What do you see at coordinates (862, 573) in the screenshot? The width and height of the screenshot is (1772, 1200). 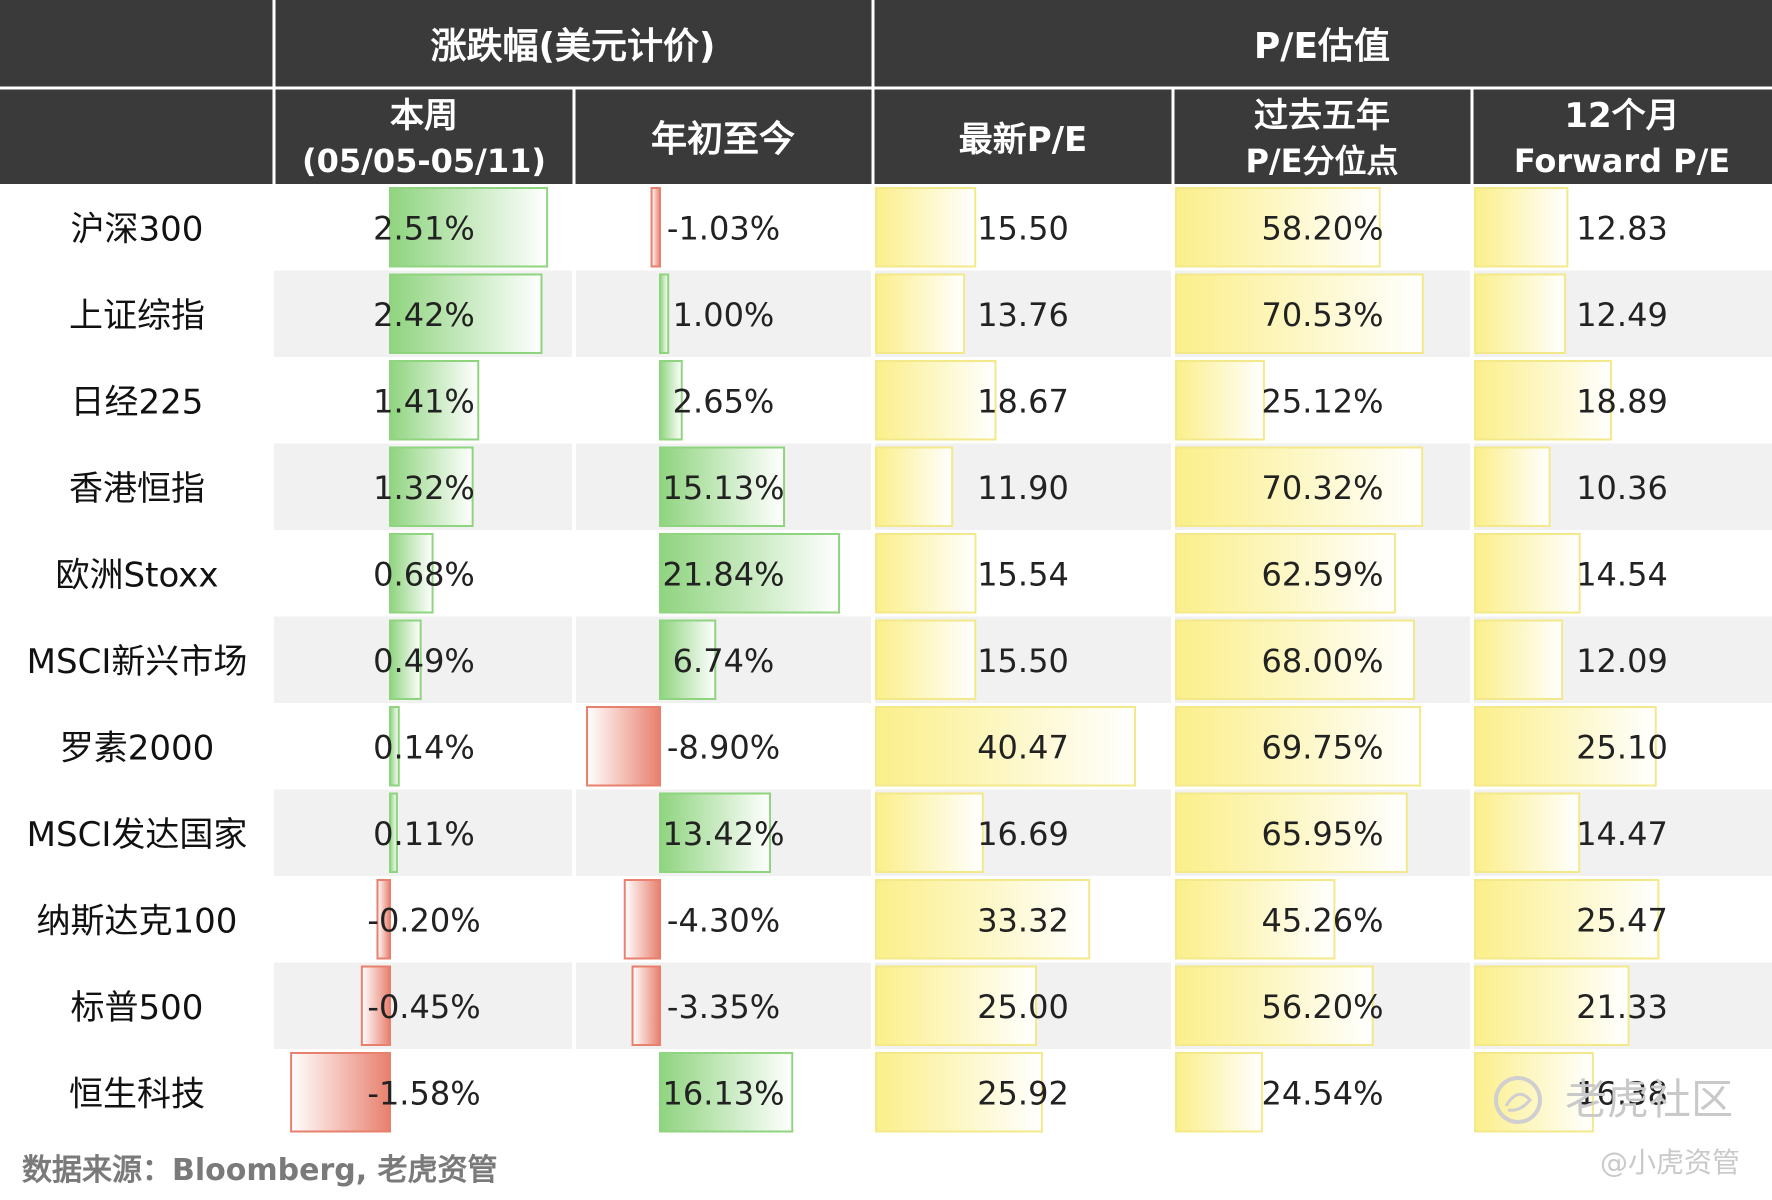 I see `table-row: 欧洲Stoxx 0.68% 21.84% 15.54 62.59% 14.54` at bounding box center [862, 573].